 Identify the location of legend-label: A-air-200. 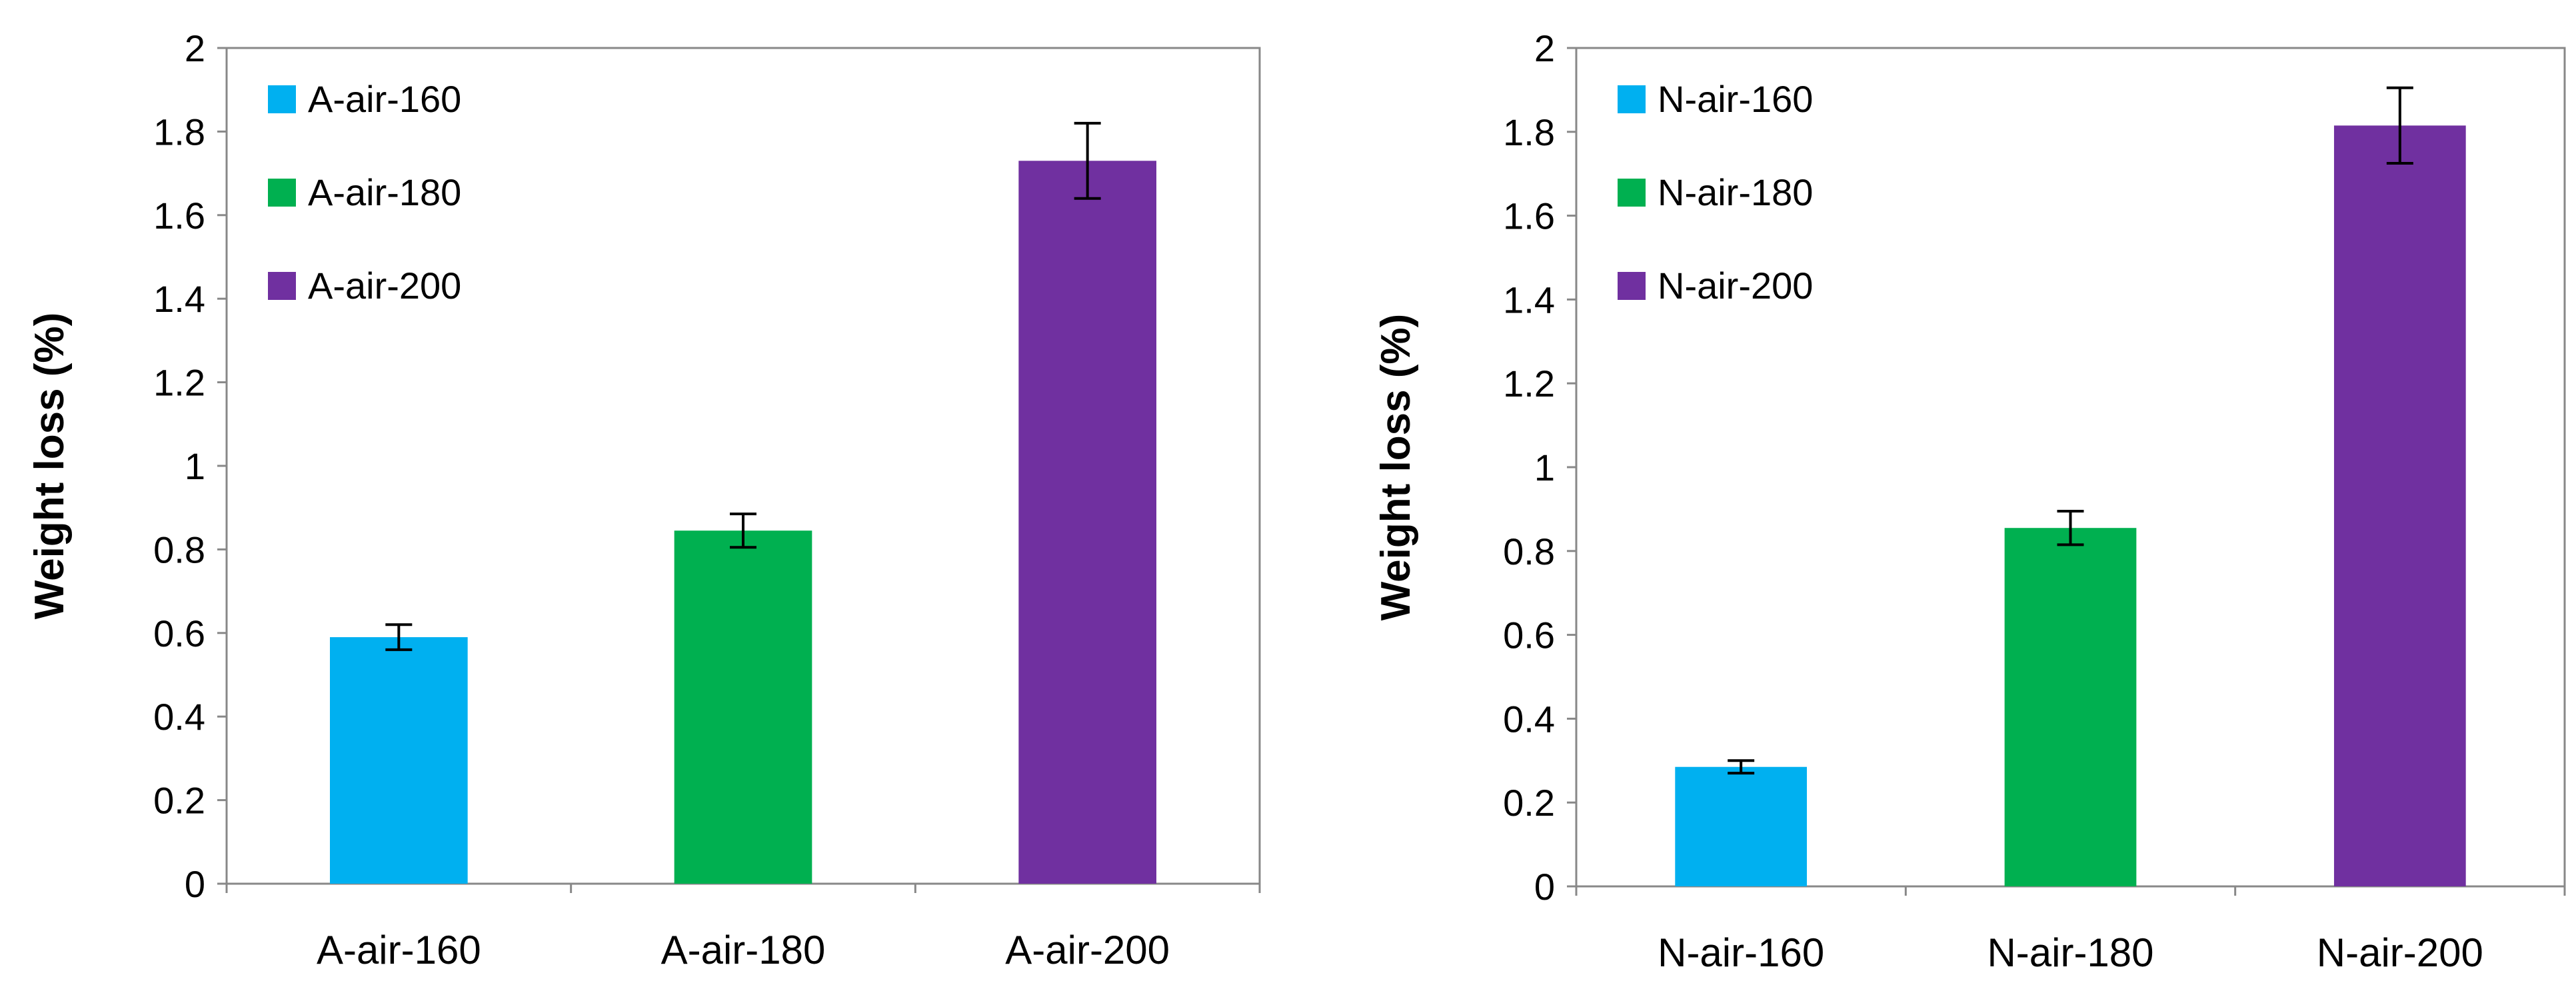
(384, 286).